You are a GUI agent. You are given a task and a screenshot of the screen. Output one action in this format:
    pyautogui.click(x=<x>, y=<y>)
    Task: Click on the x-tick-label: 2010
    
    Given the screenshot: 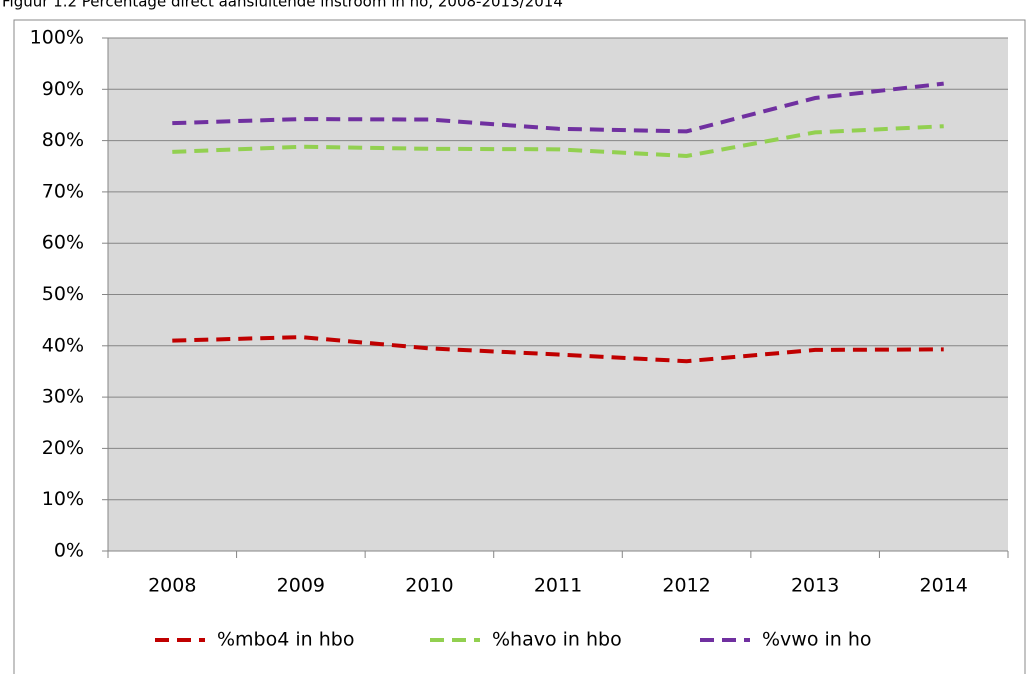 What is the action you would take?
    pyautogui.click(x=429, y=586)
    